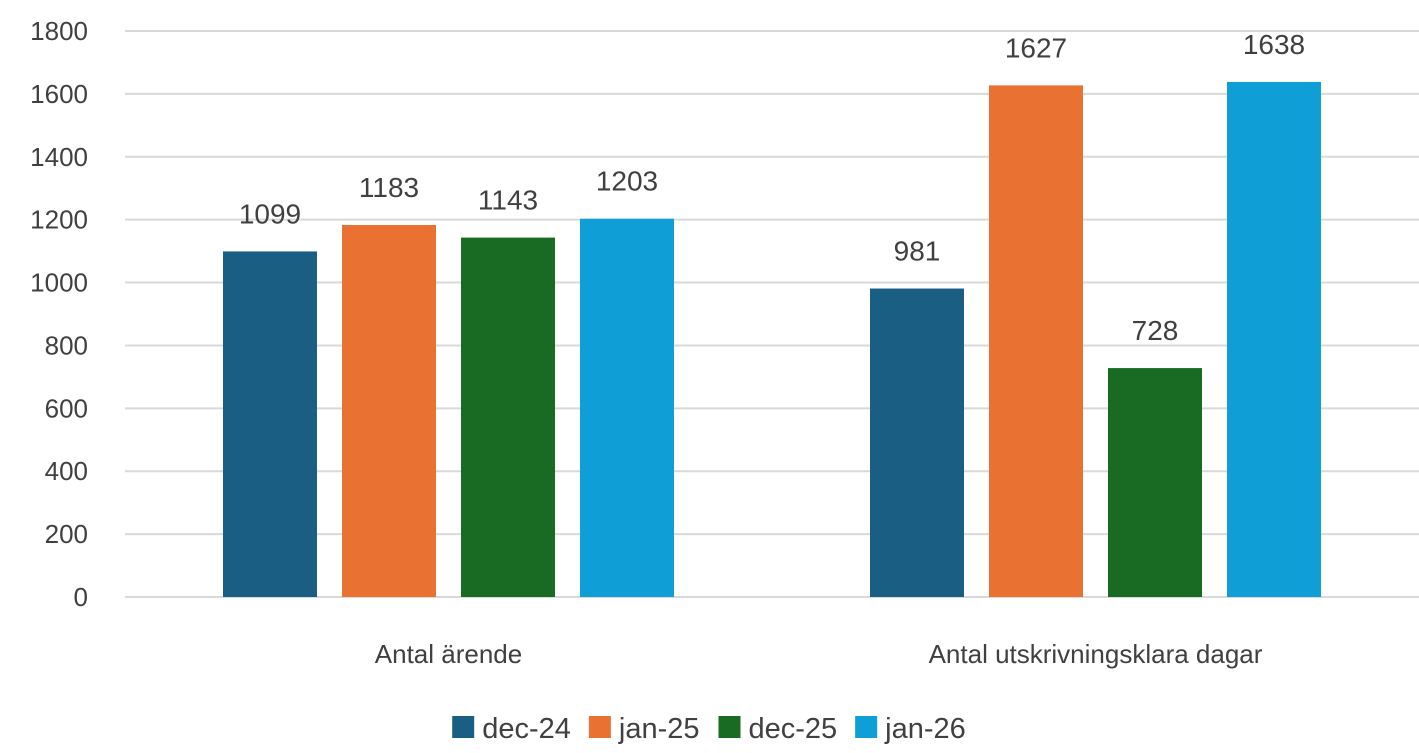 The width and height of the screenshot is (1419, 753). Describe the element at coordinates (59, 314) in the screenshot. I see `y-axis: 0 200 400 600 800 1000 1200 1400 1600 1800` at that location.